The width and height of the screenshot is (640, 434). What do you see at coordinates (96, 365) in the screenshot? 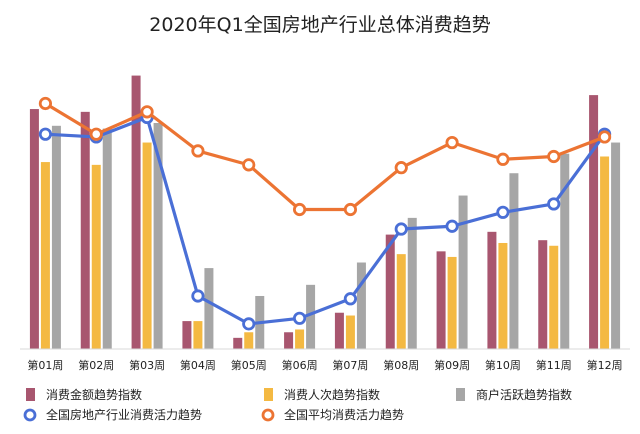
I see `x-tick-label: 第02周` at bounding box center [96, 365].